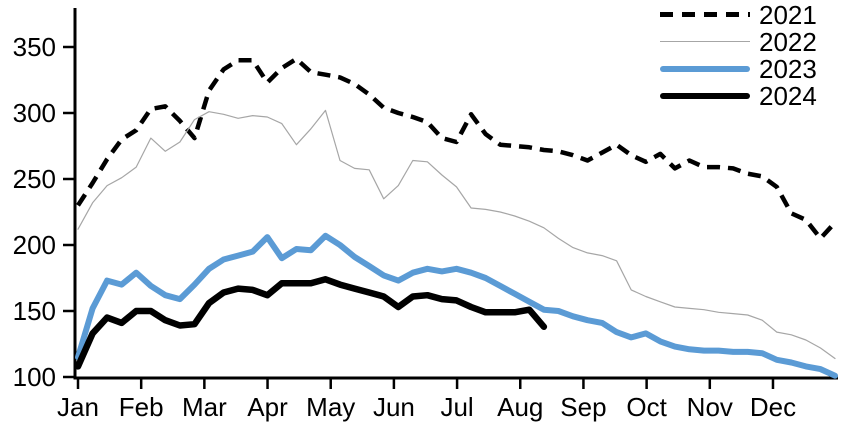  What do you see at coordinates (267, 407) in the screenshot?
I see `x-tick-label: Apr` at bounding box center [267, 407].